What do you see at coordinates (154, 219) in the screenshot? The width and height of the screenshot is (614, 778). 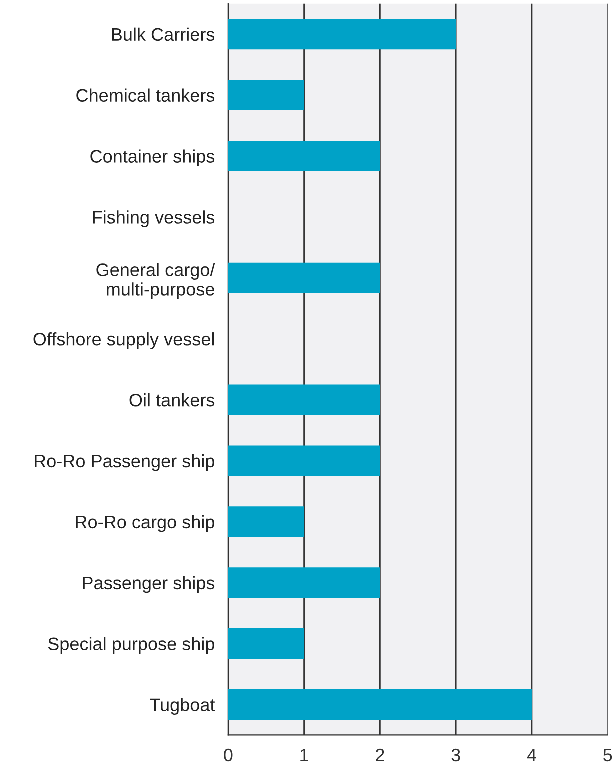 I see `y-tick-label: Fishing vessels` at bounding box center [154, 219].